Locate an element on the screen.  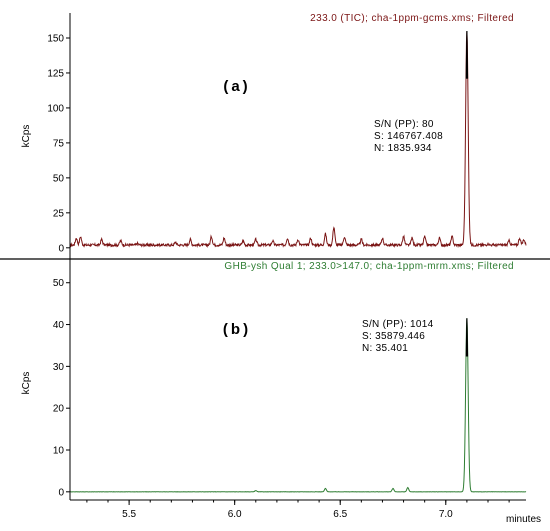
panel-b-signal: S: 35879.446 is located at coordinates (393, 336).